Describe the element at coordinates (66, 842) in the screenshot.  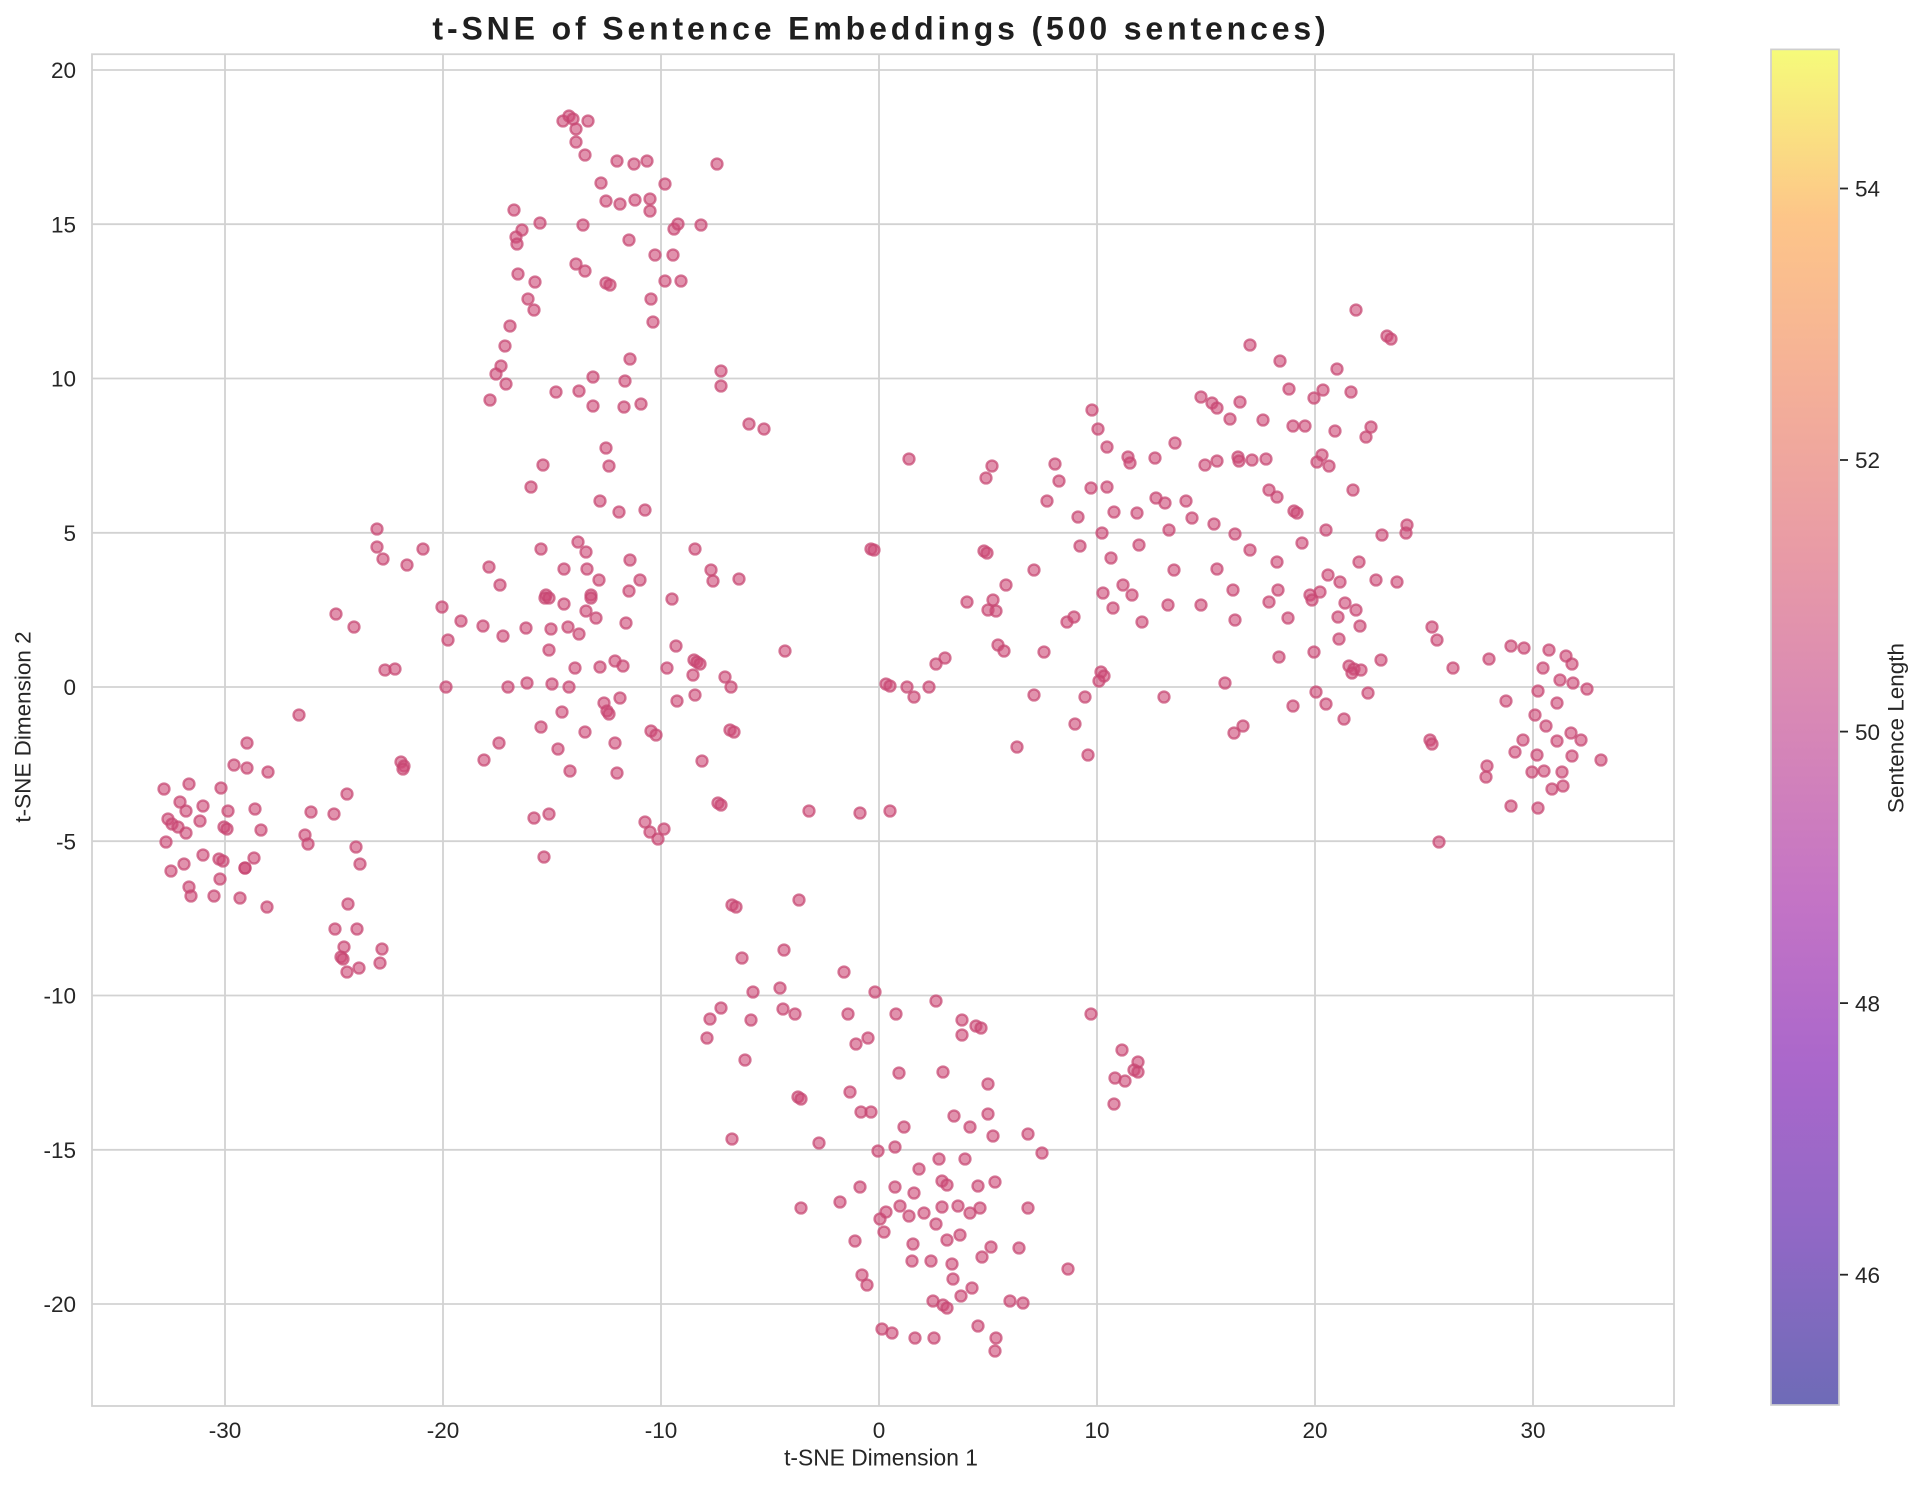
I see `svg-text: -5` at that location.